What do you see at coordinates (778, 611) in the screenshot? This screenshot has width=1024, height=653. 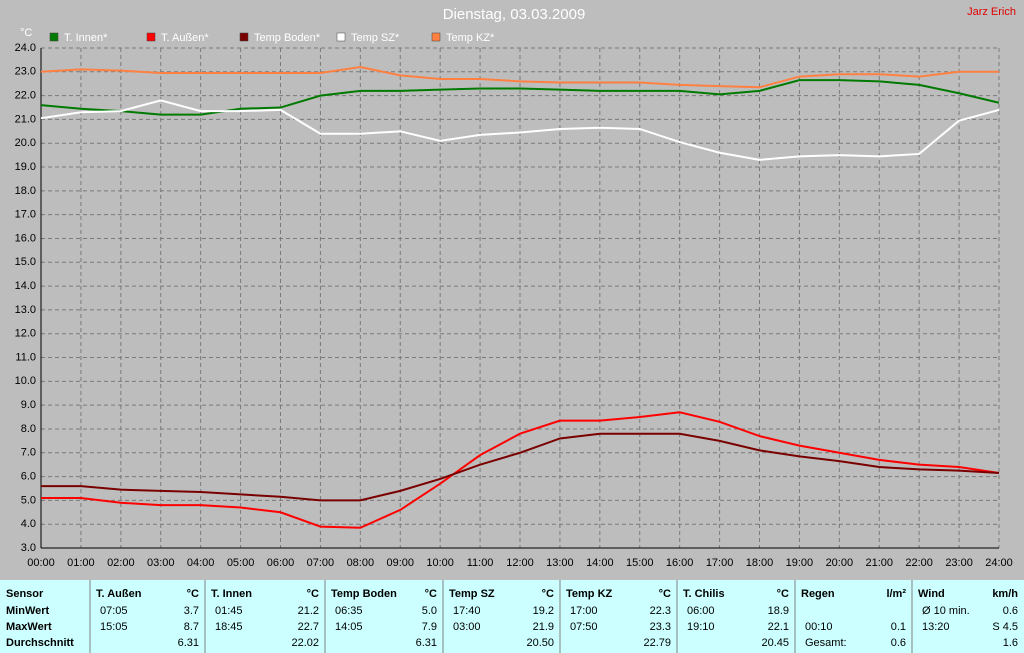 I see `cell-value: 18.9` at bounding box center [778, 611].